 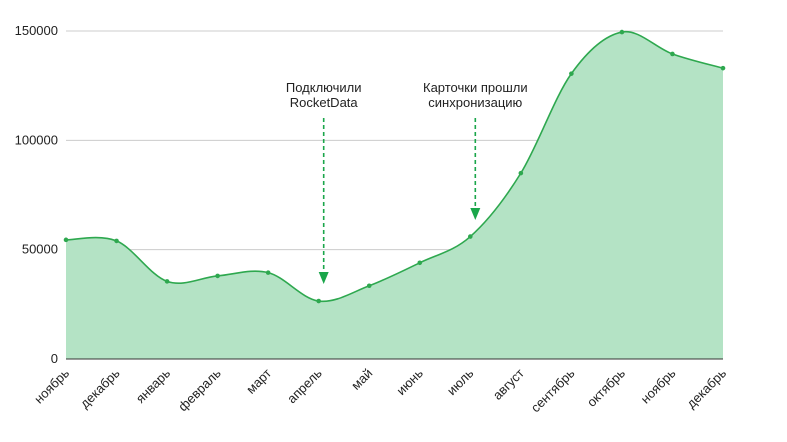 I want to click on y-tick-label: 0, so click(x=54, y=358).